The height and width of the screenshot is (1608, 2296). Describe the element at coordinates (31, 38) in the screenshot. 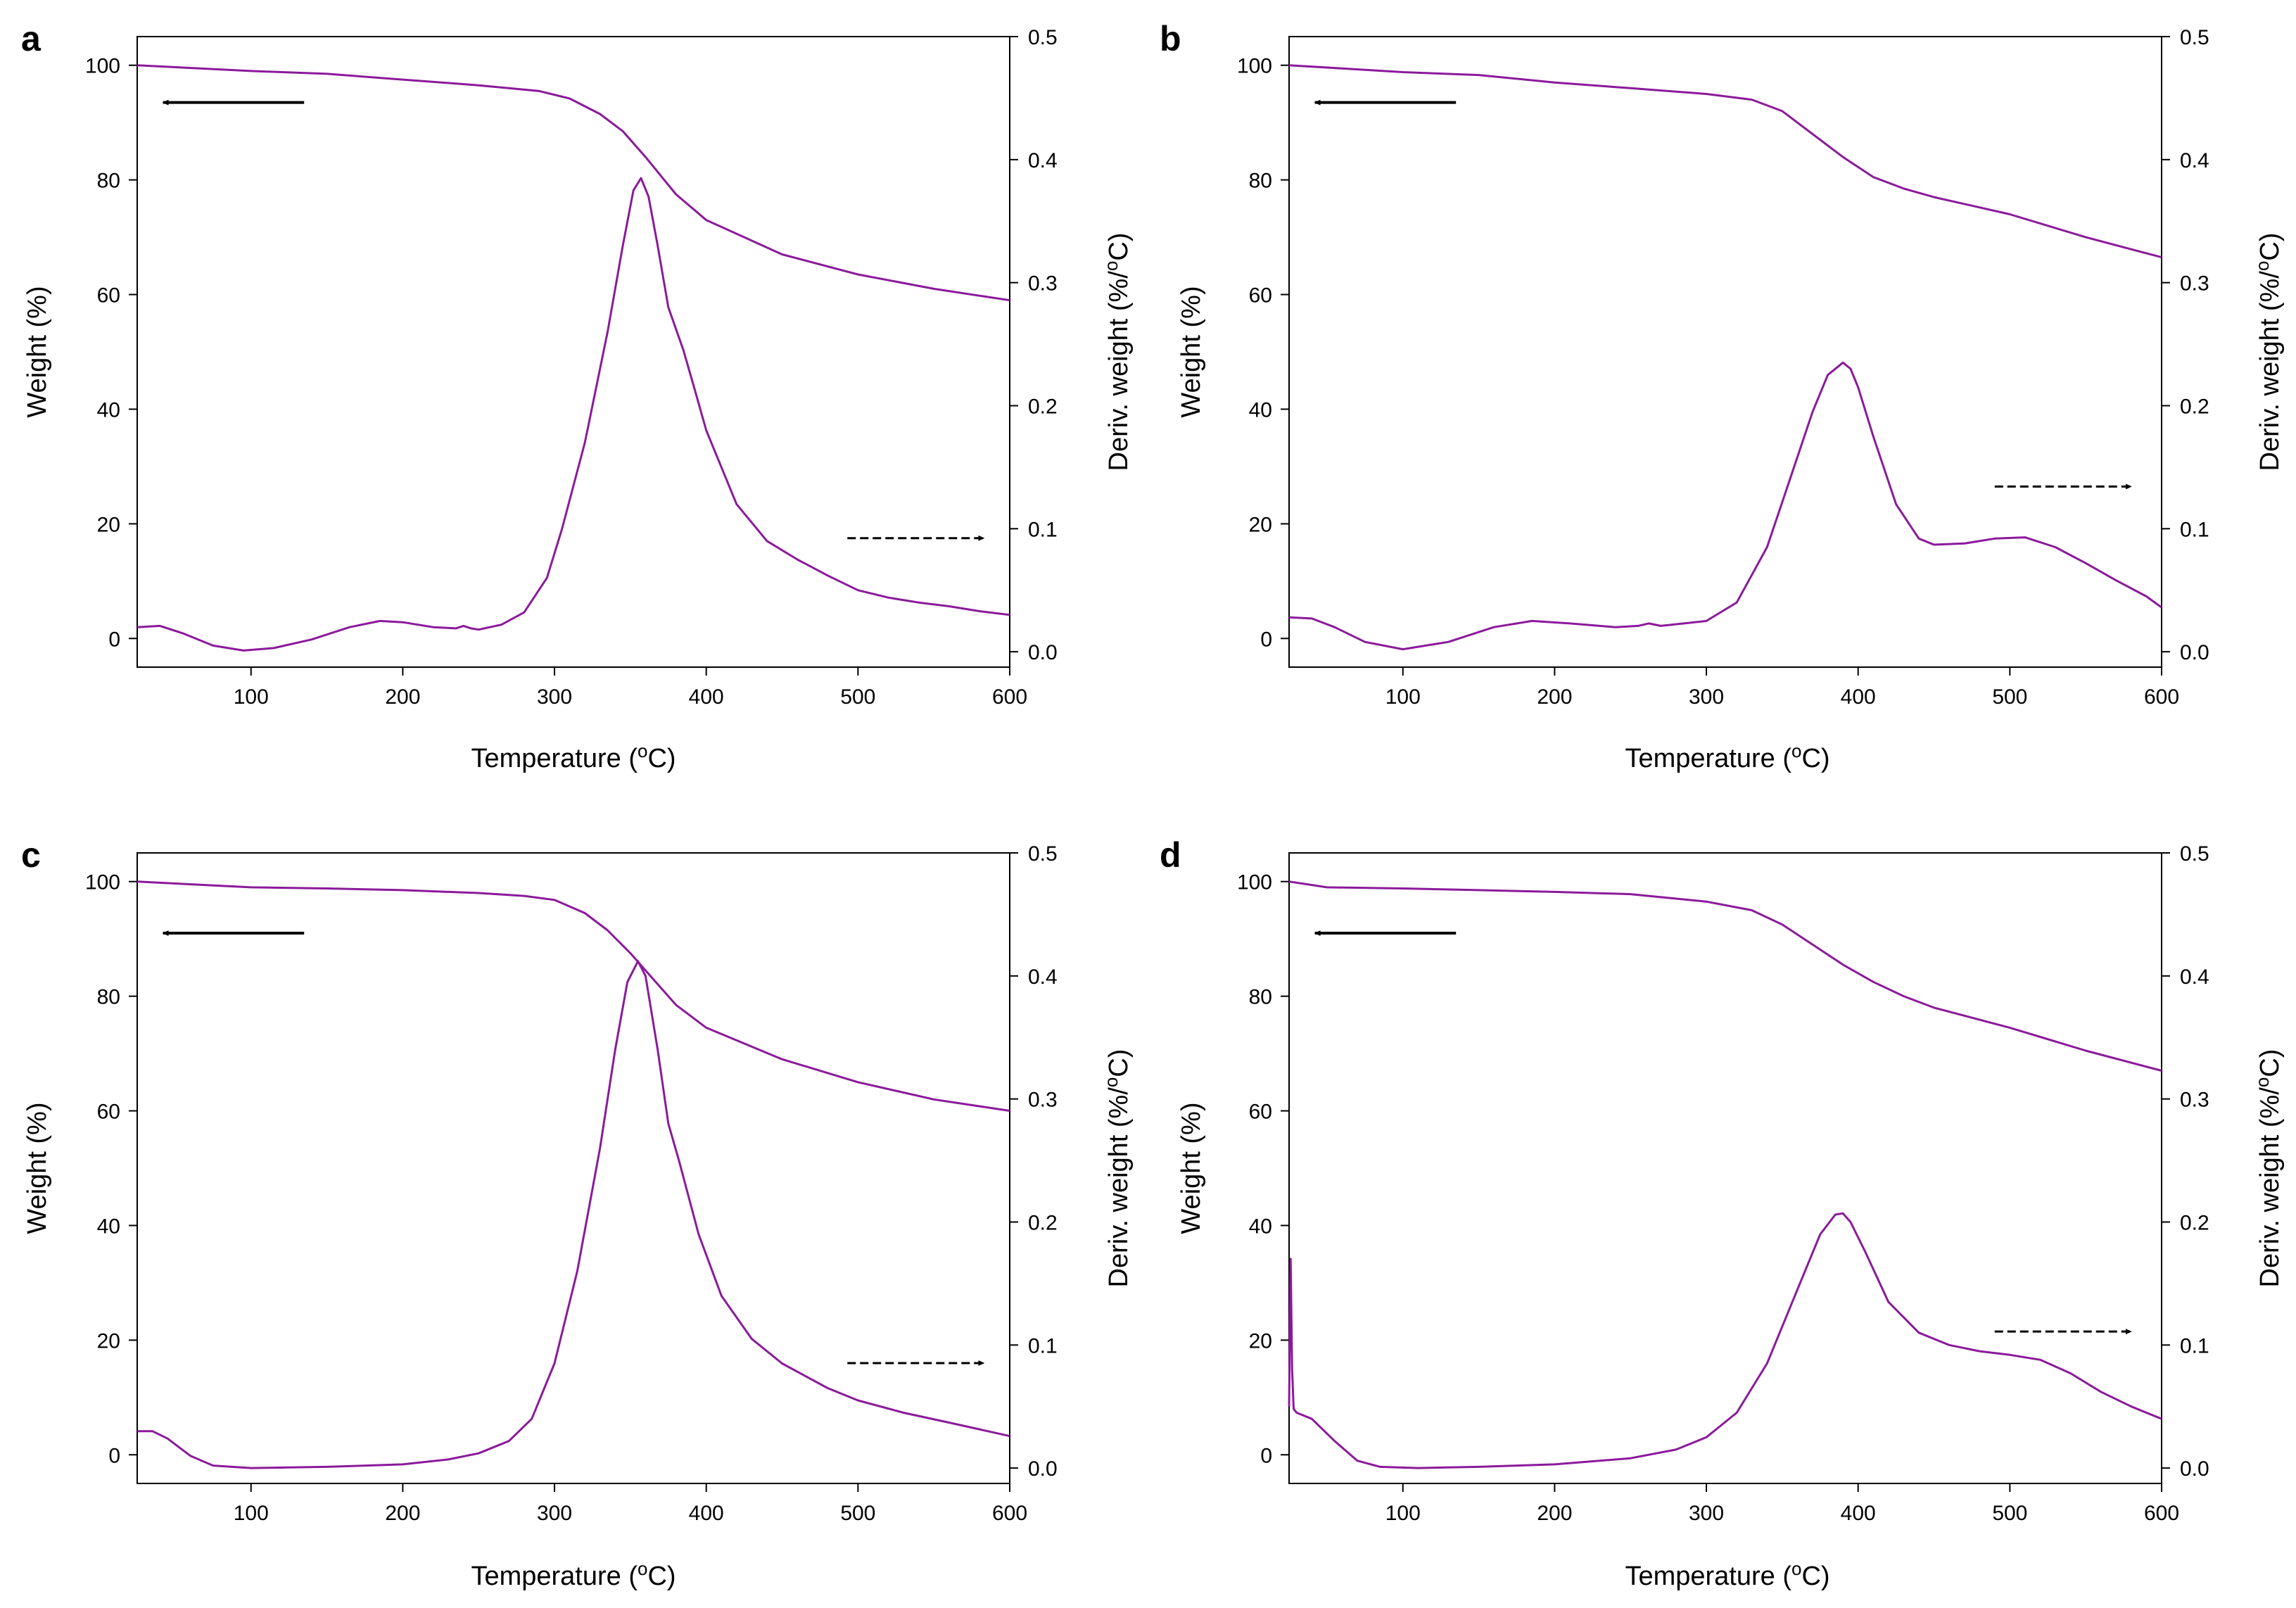

I see `panel-label: a` at that location.